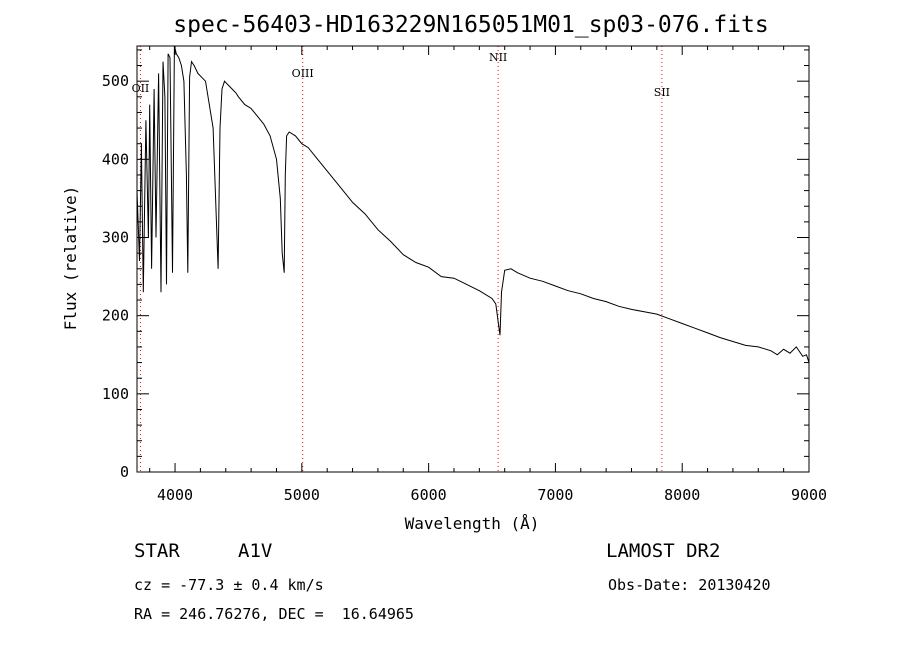 This screenshot has width=900, height=650. I want to click on redshift-text: cz = -77.3 ± 0.4 km/s, so click(229, 585).